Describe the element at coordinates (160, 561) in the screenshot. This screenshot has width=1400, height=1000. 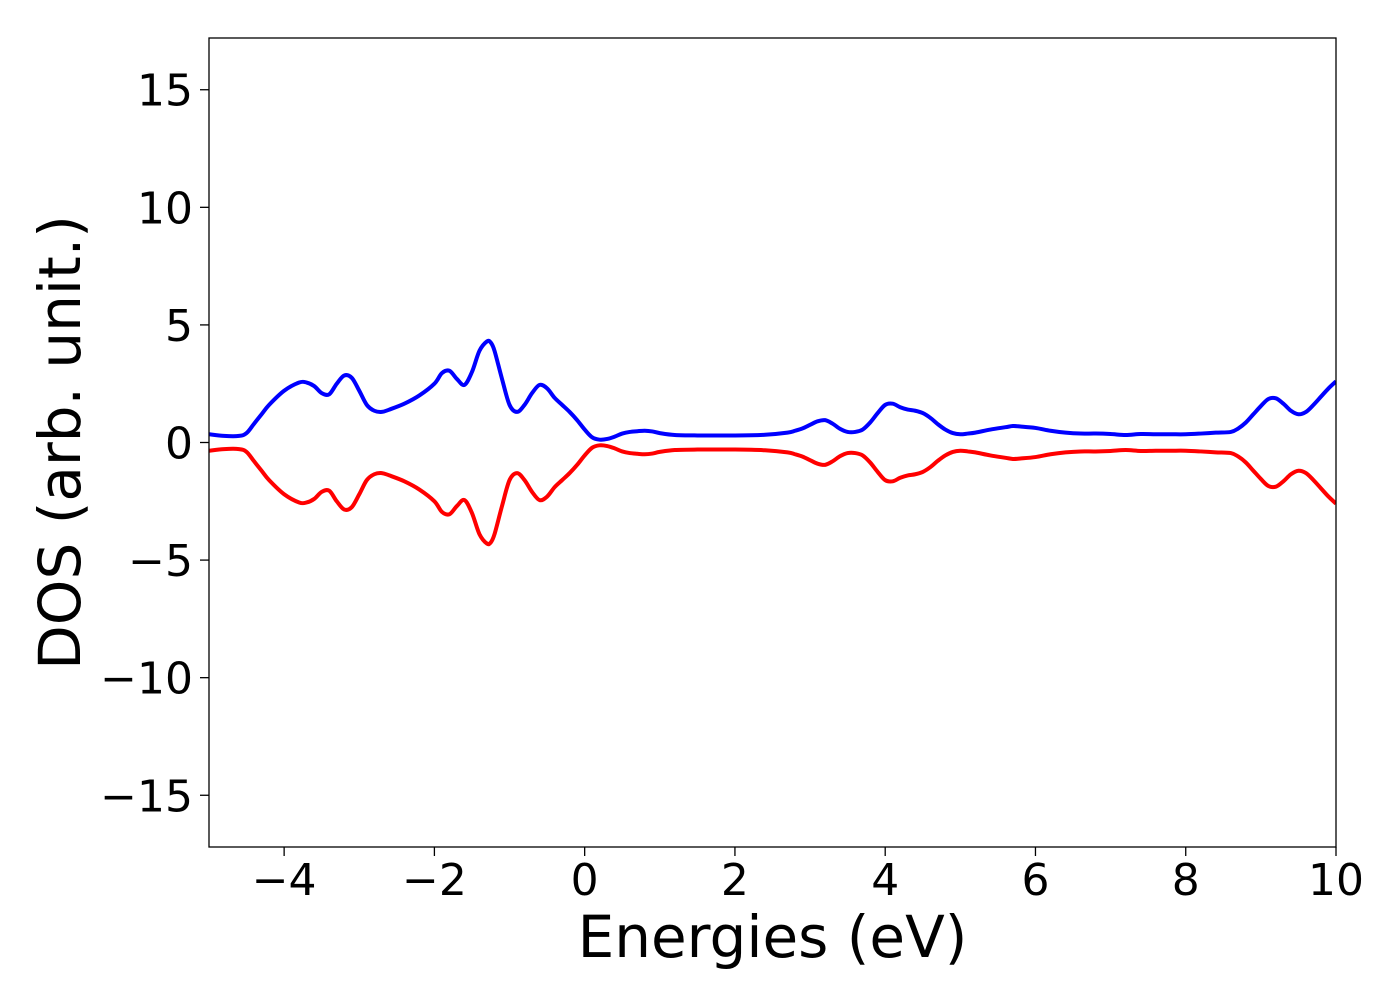
I see `y-tick-label: −5` at that location.